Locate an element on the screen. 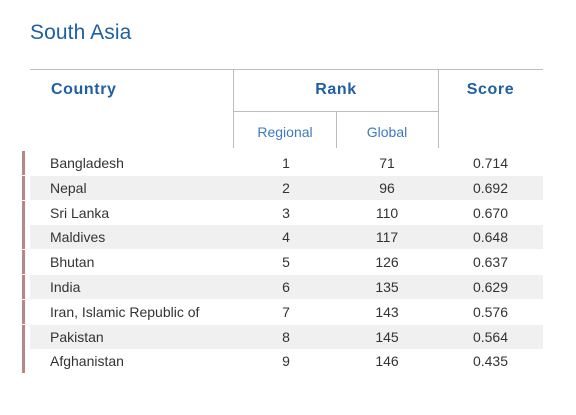 The height and width of the screenshot is (415, 576). country-cell: Bhutan is located at coordinates (72, 262).